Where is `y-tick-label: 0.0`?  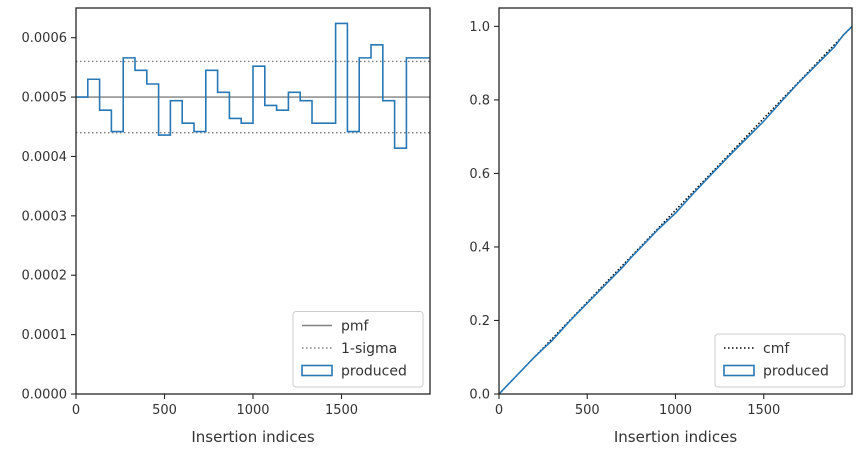
y-tick-label: 0.0 is located at coordinates (479, 395).